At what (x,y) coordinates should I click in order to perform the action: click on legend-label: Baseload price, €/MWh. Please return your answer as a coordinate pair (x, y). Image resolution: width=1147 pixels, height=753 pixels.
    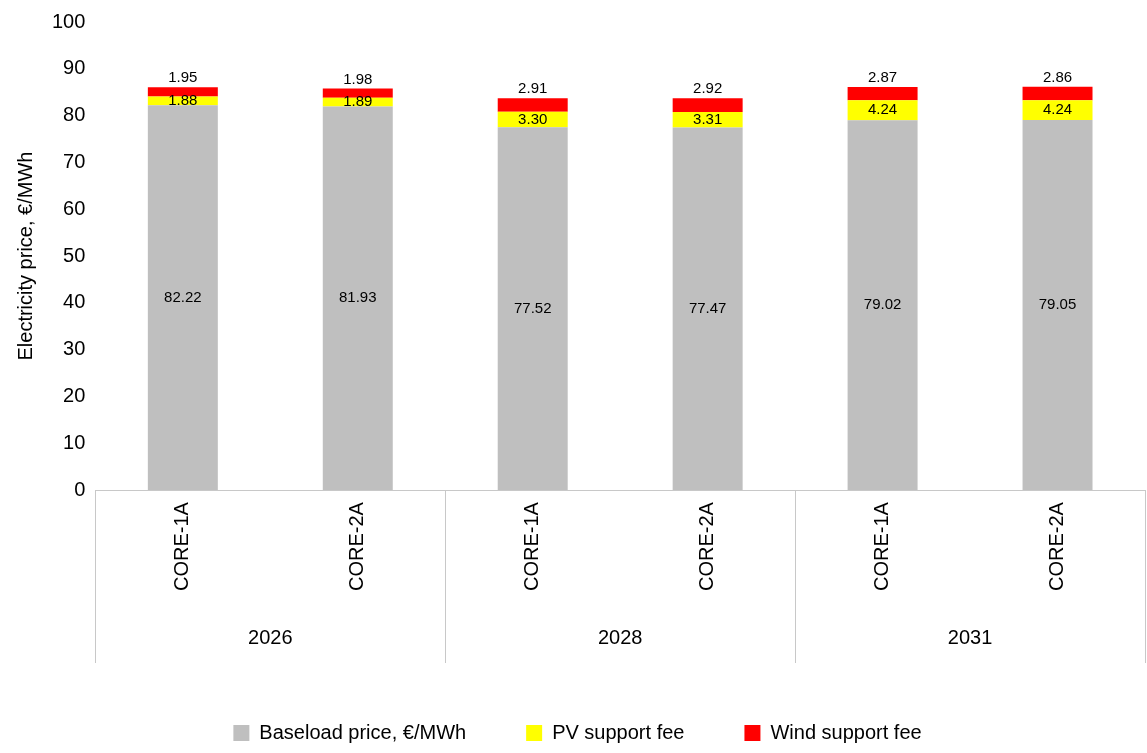
    Looking at the image, I should click on (363, 731).